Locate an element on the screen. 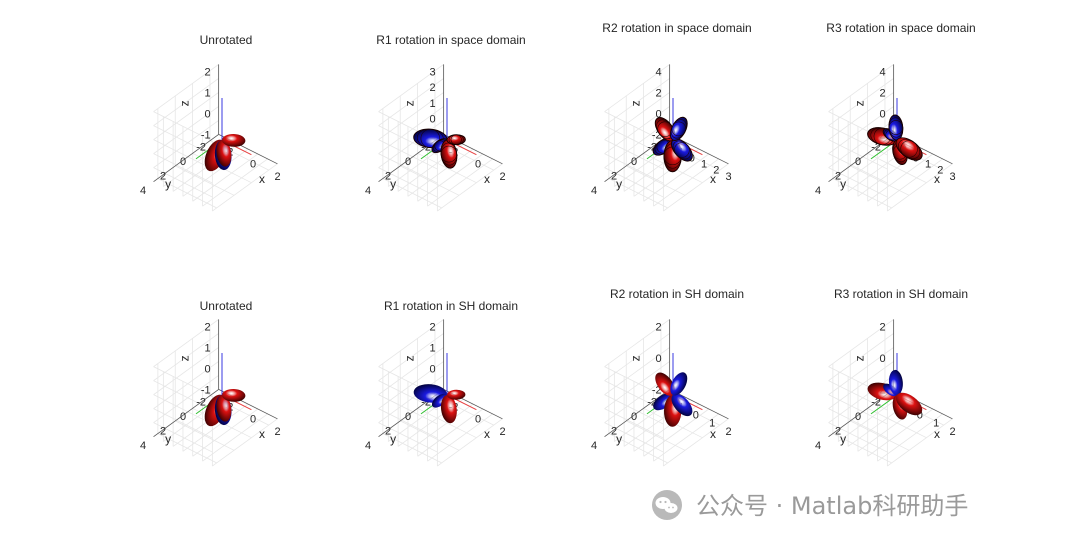  z-tick-label: -2 is located at coordinates (657, 135).